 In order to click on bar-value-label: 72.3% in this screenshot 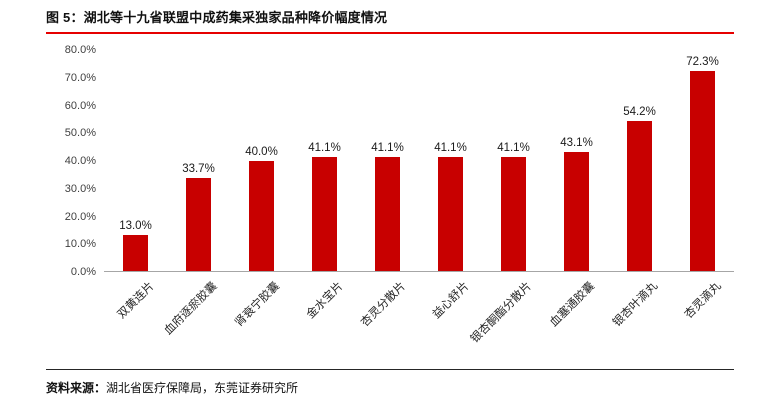, I will do `click(702, 62)`.